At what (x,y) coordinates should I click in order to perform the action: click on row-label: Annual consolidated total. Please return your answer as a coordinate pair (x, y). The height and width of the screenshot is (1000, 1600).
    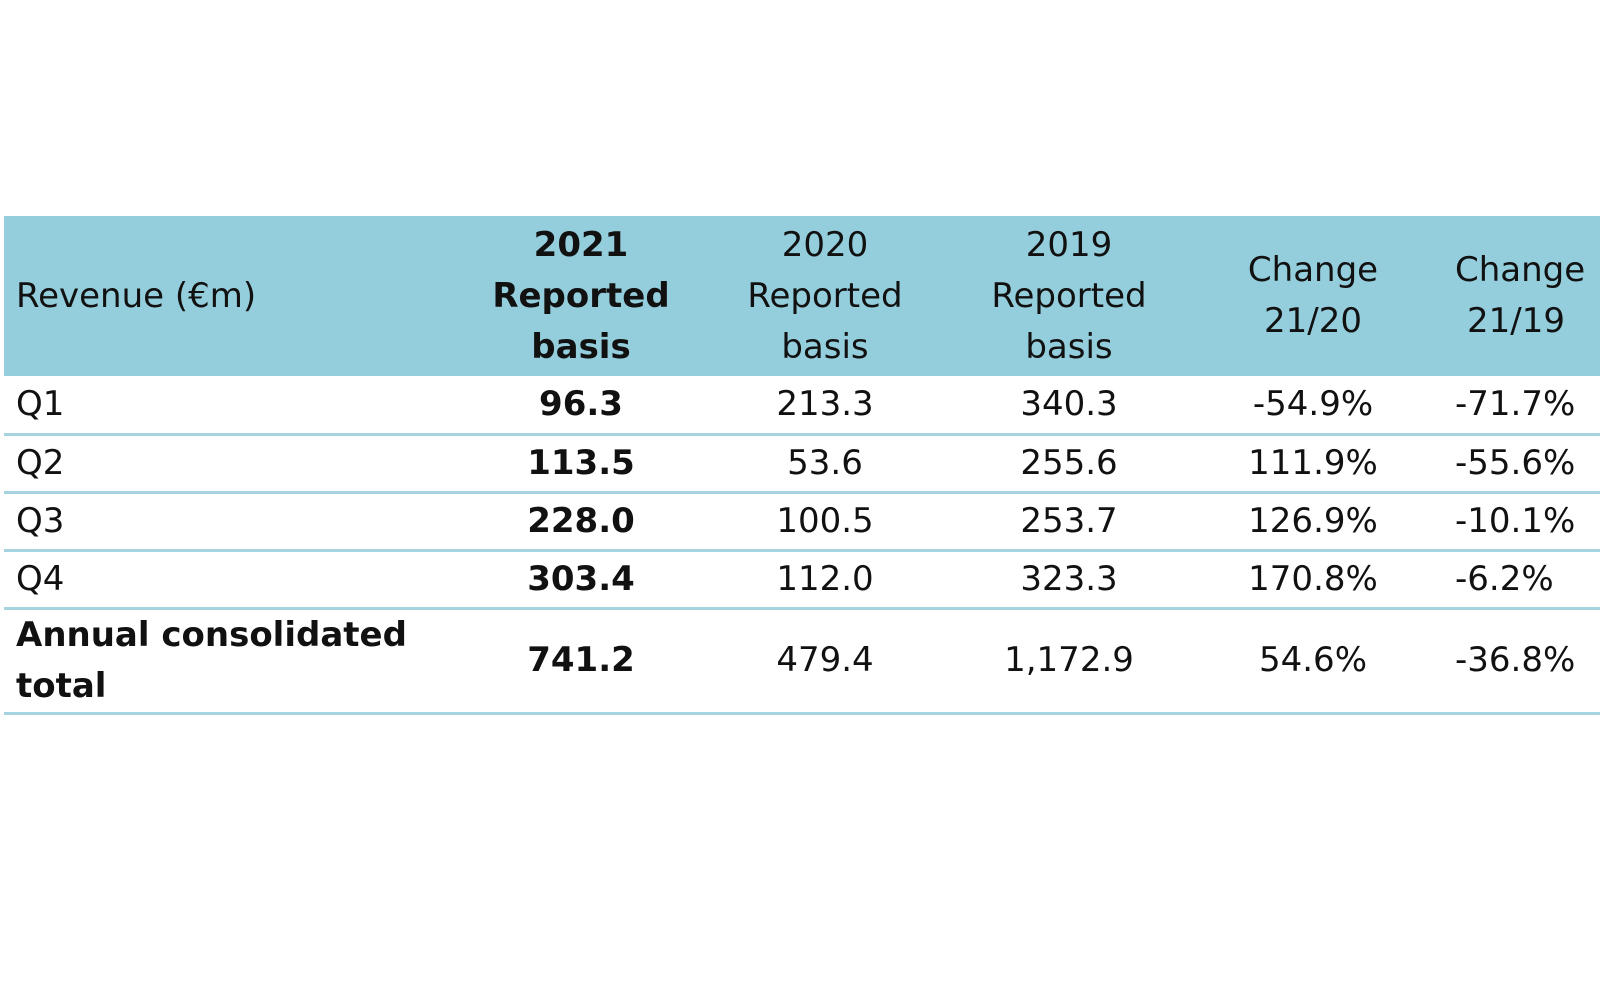
    Looking at the image, I should click on (211, 660).